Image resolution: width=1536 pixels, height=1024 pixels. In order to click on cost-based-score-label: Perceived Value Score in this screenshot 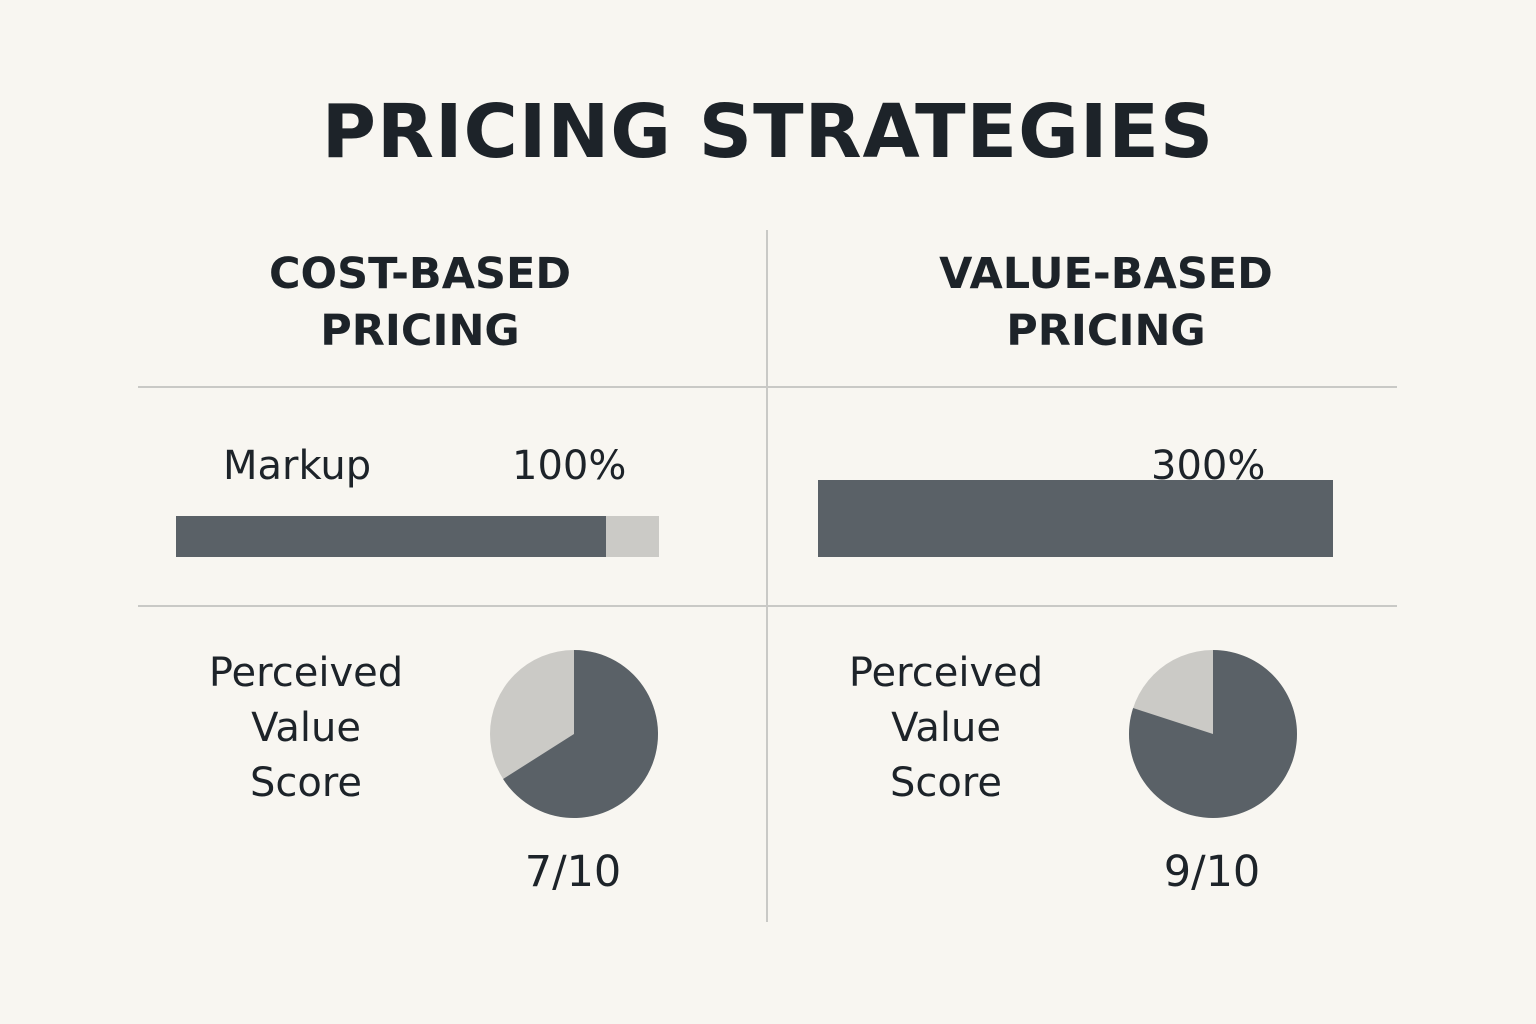, I will do `click(306, 728)`.